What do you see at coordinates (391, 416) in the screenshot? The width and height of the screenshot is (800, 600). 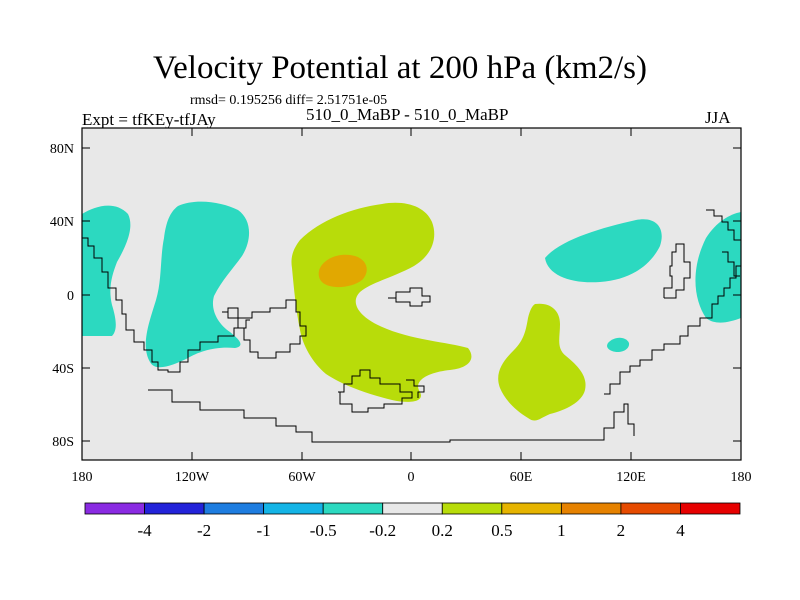 I see `coastline-antarctica` at bounding box center [391, 416].